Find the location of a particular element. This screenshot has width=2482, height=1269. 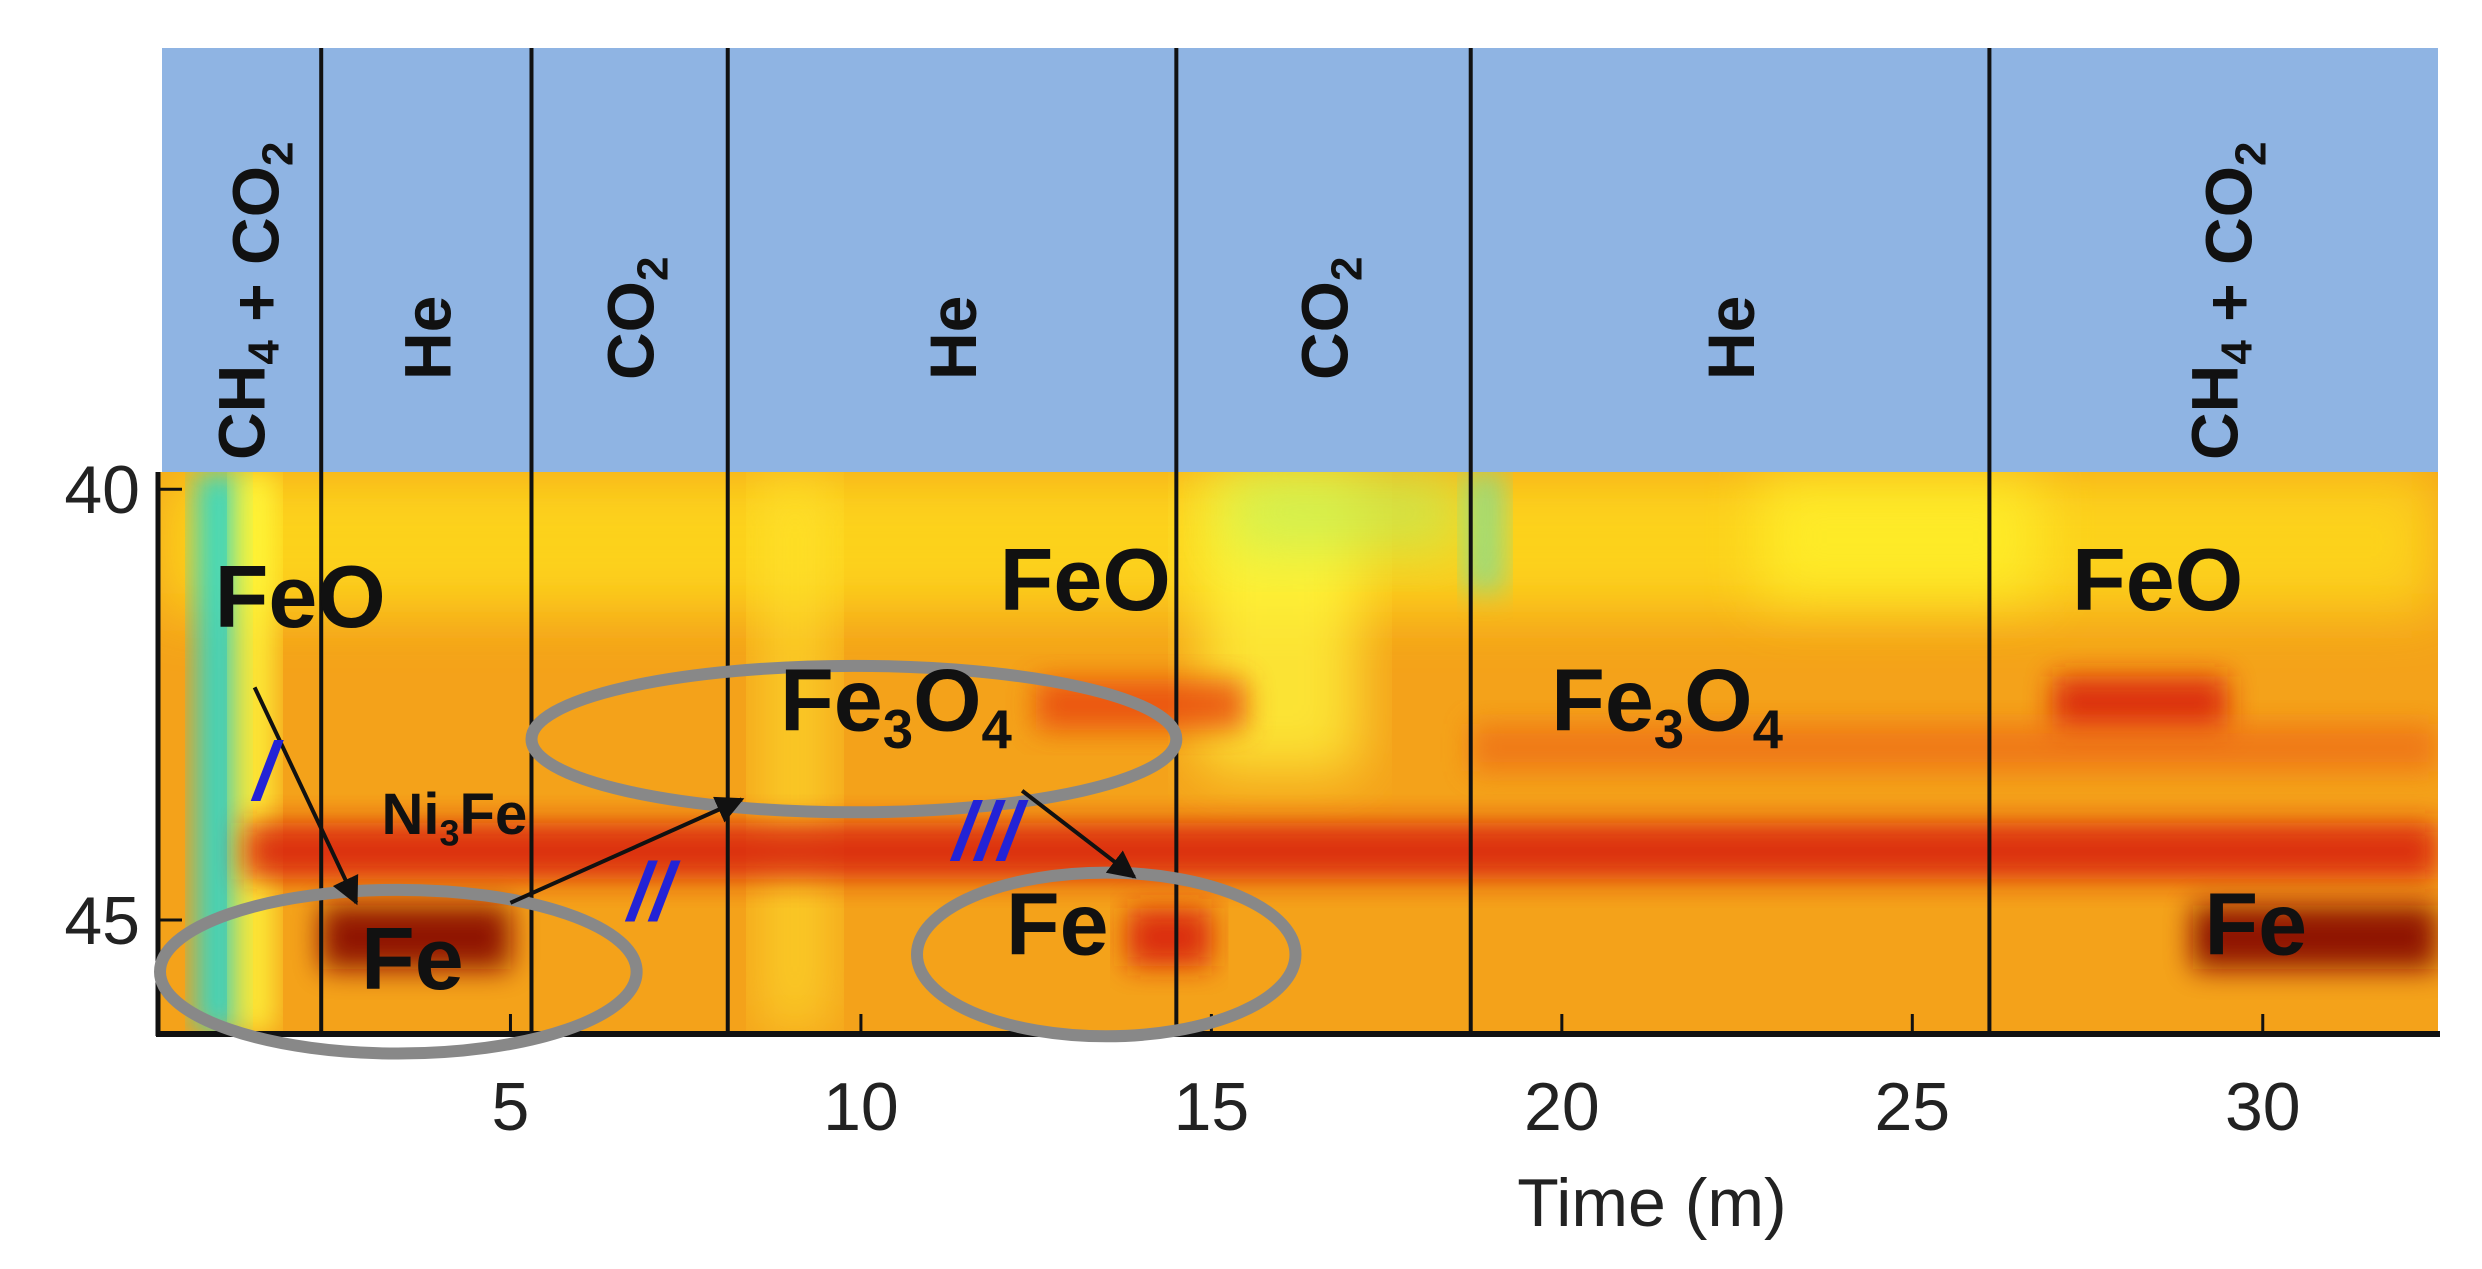

x-tick-label: 30 is located at coordinates (2263, 1107).